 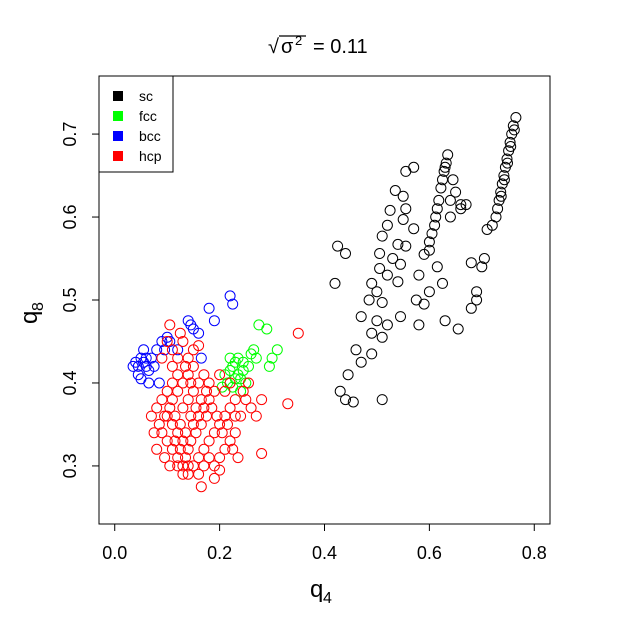 I want to click on x-axis: 0.0 0.2 0.4 0.6 0.8, so click(x=324, y=543).